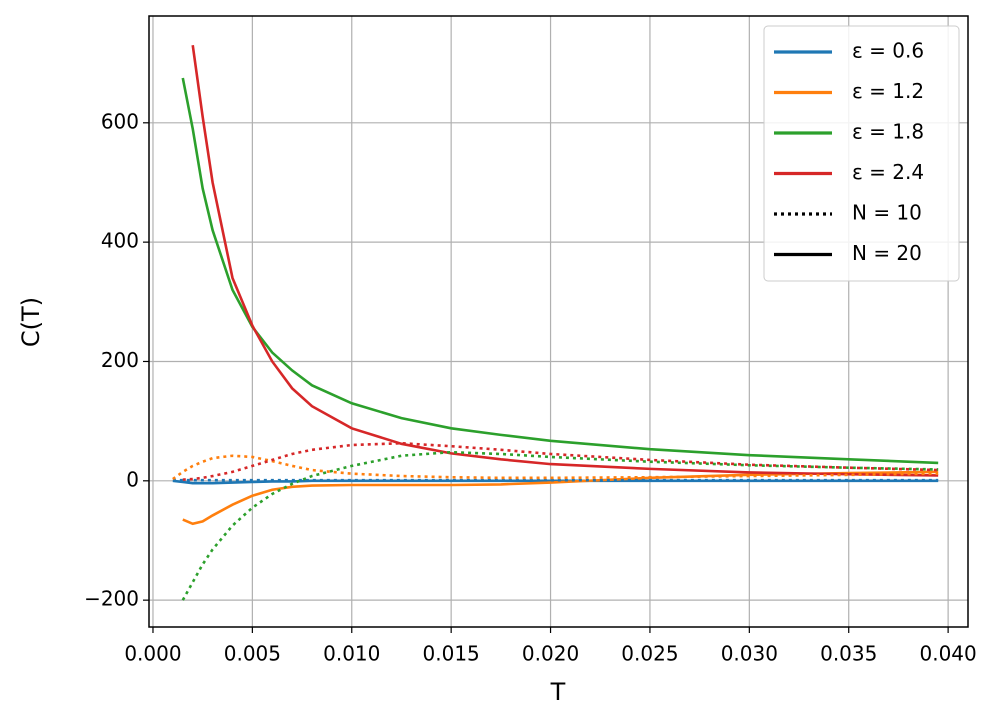 The height and width of the screenshot is (727, 997). I want to click on x-tick-label: 0.000, so click(152, 654).